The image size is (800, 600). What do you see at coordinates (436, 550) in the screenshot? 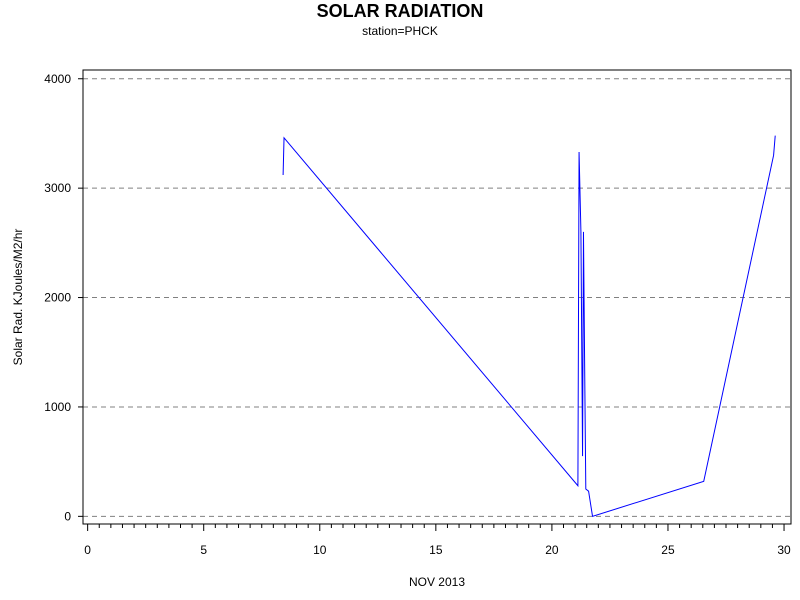
I see `x-tick-label-15: 15` at bounding box center [436, 550].